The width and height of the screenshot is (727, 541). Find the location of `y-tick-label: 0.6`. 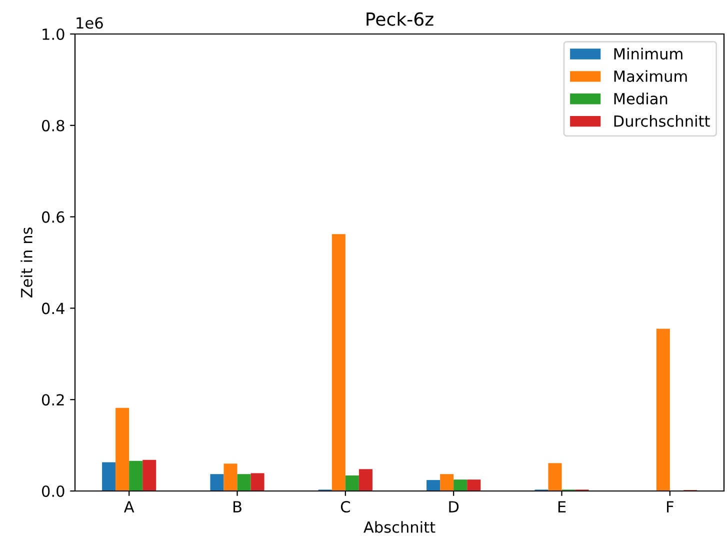

y-tick-label: 0.6 is located at coordinates (53, 217).